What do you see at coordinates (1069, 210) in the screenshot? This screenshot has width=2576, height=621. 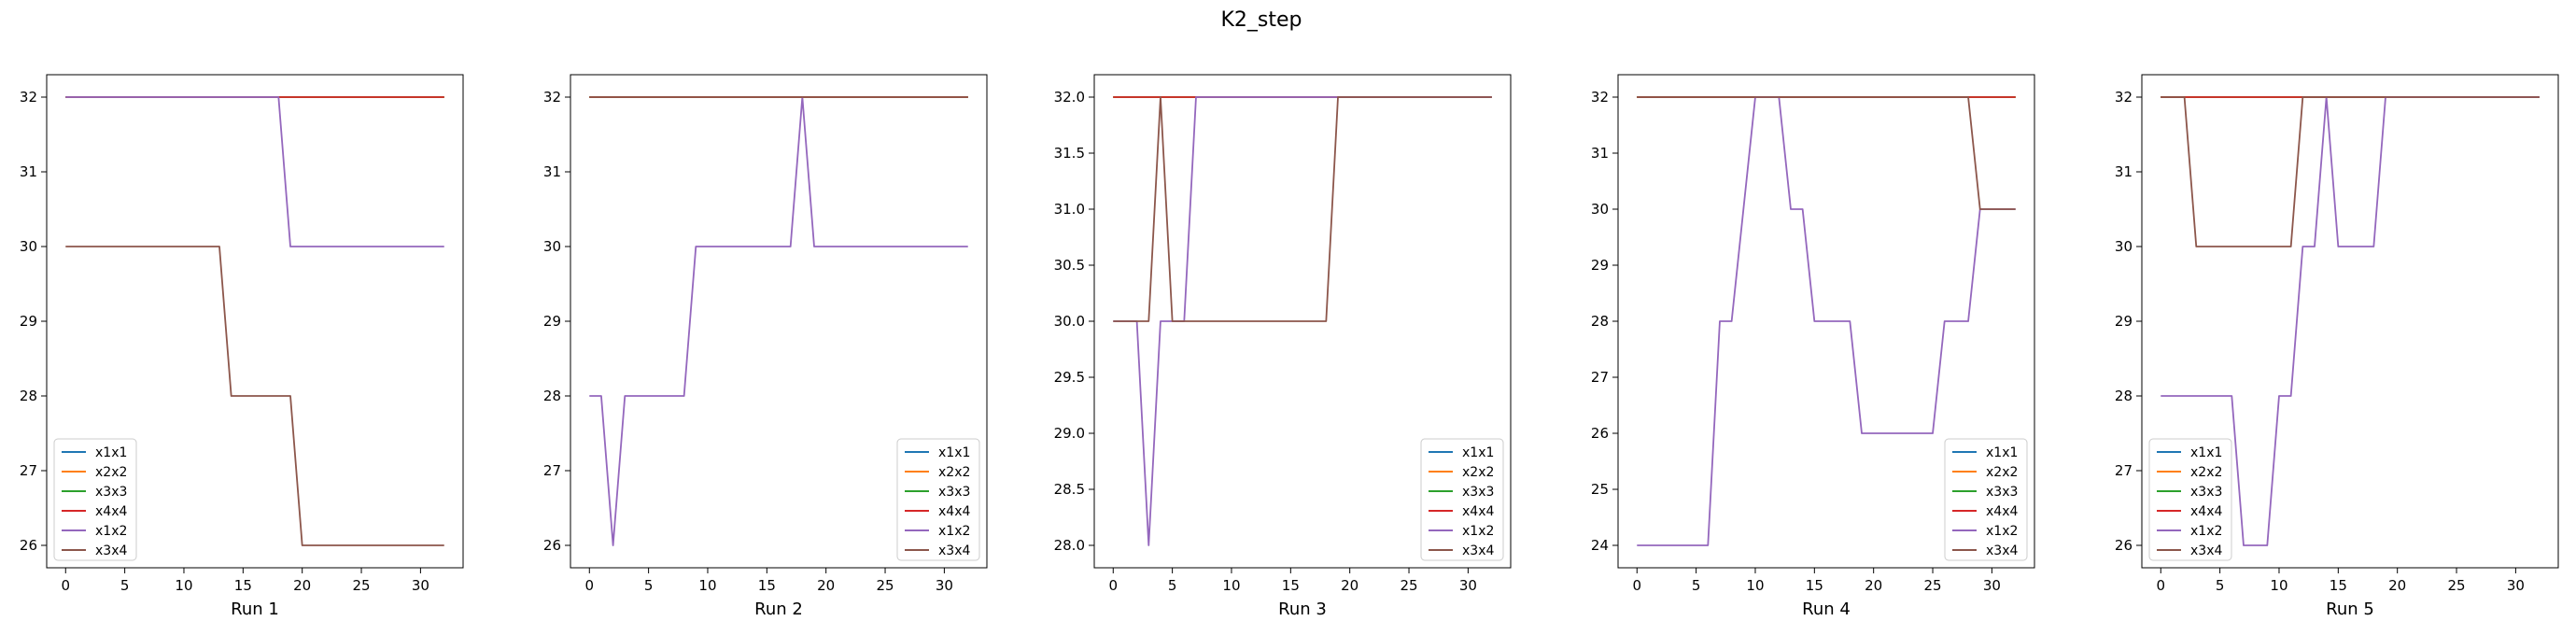 I see `y-tick-label: 31.0` at bounding box center [1069, 210].